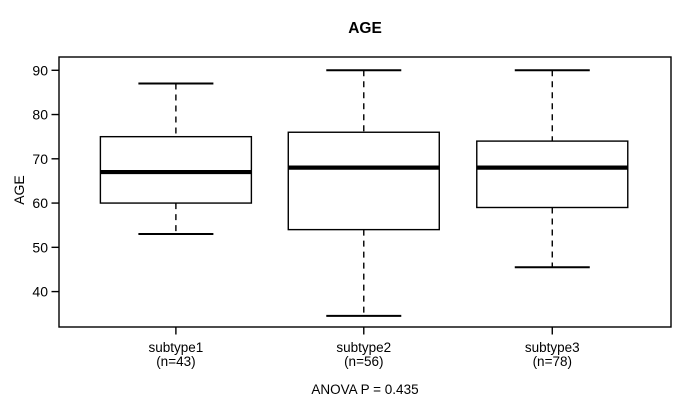 The image size is (700, 400). I want to click on y-axis-tick-label: 80, so click(40, 115).